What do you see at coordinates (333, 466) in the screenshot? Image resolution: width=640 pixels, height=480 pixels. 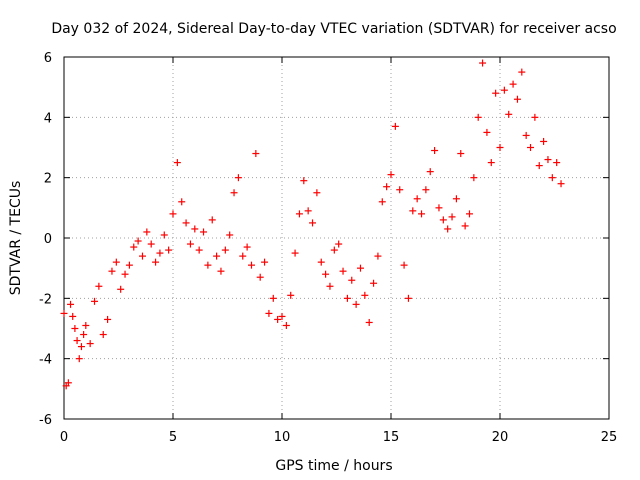 I see `x-axis-label: GPS time / hours` at bounding box center [333, 466].